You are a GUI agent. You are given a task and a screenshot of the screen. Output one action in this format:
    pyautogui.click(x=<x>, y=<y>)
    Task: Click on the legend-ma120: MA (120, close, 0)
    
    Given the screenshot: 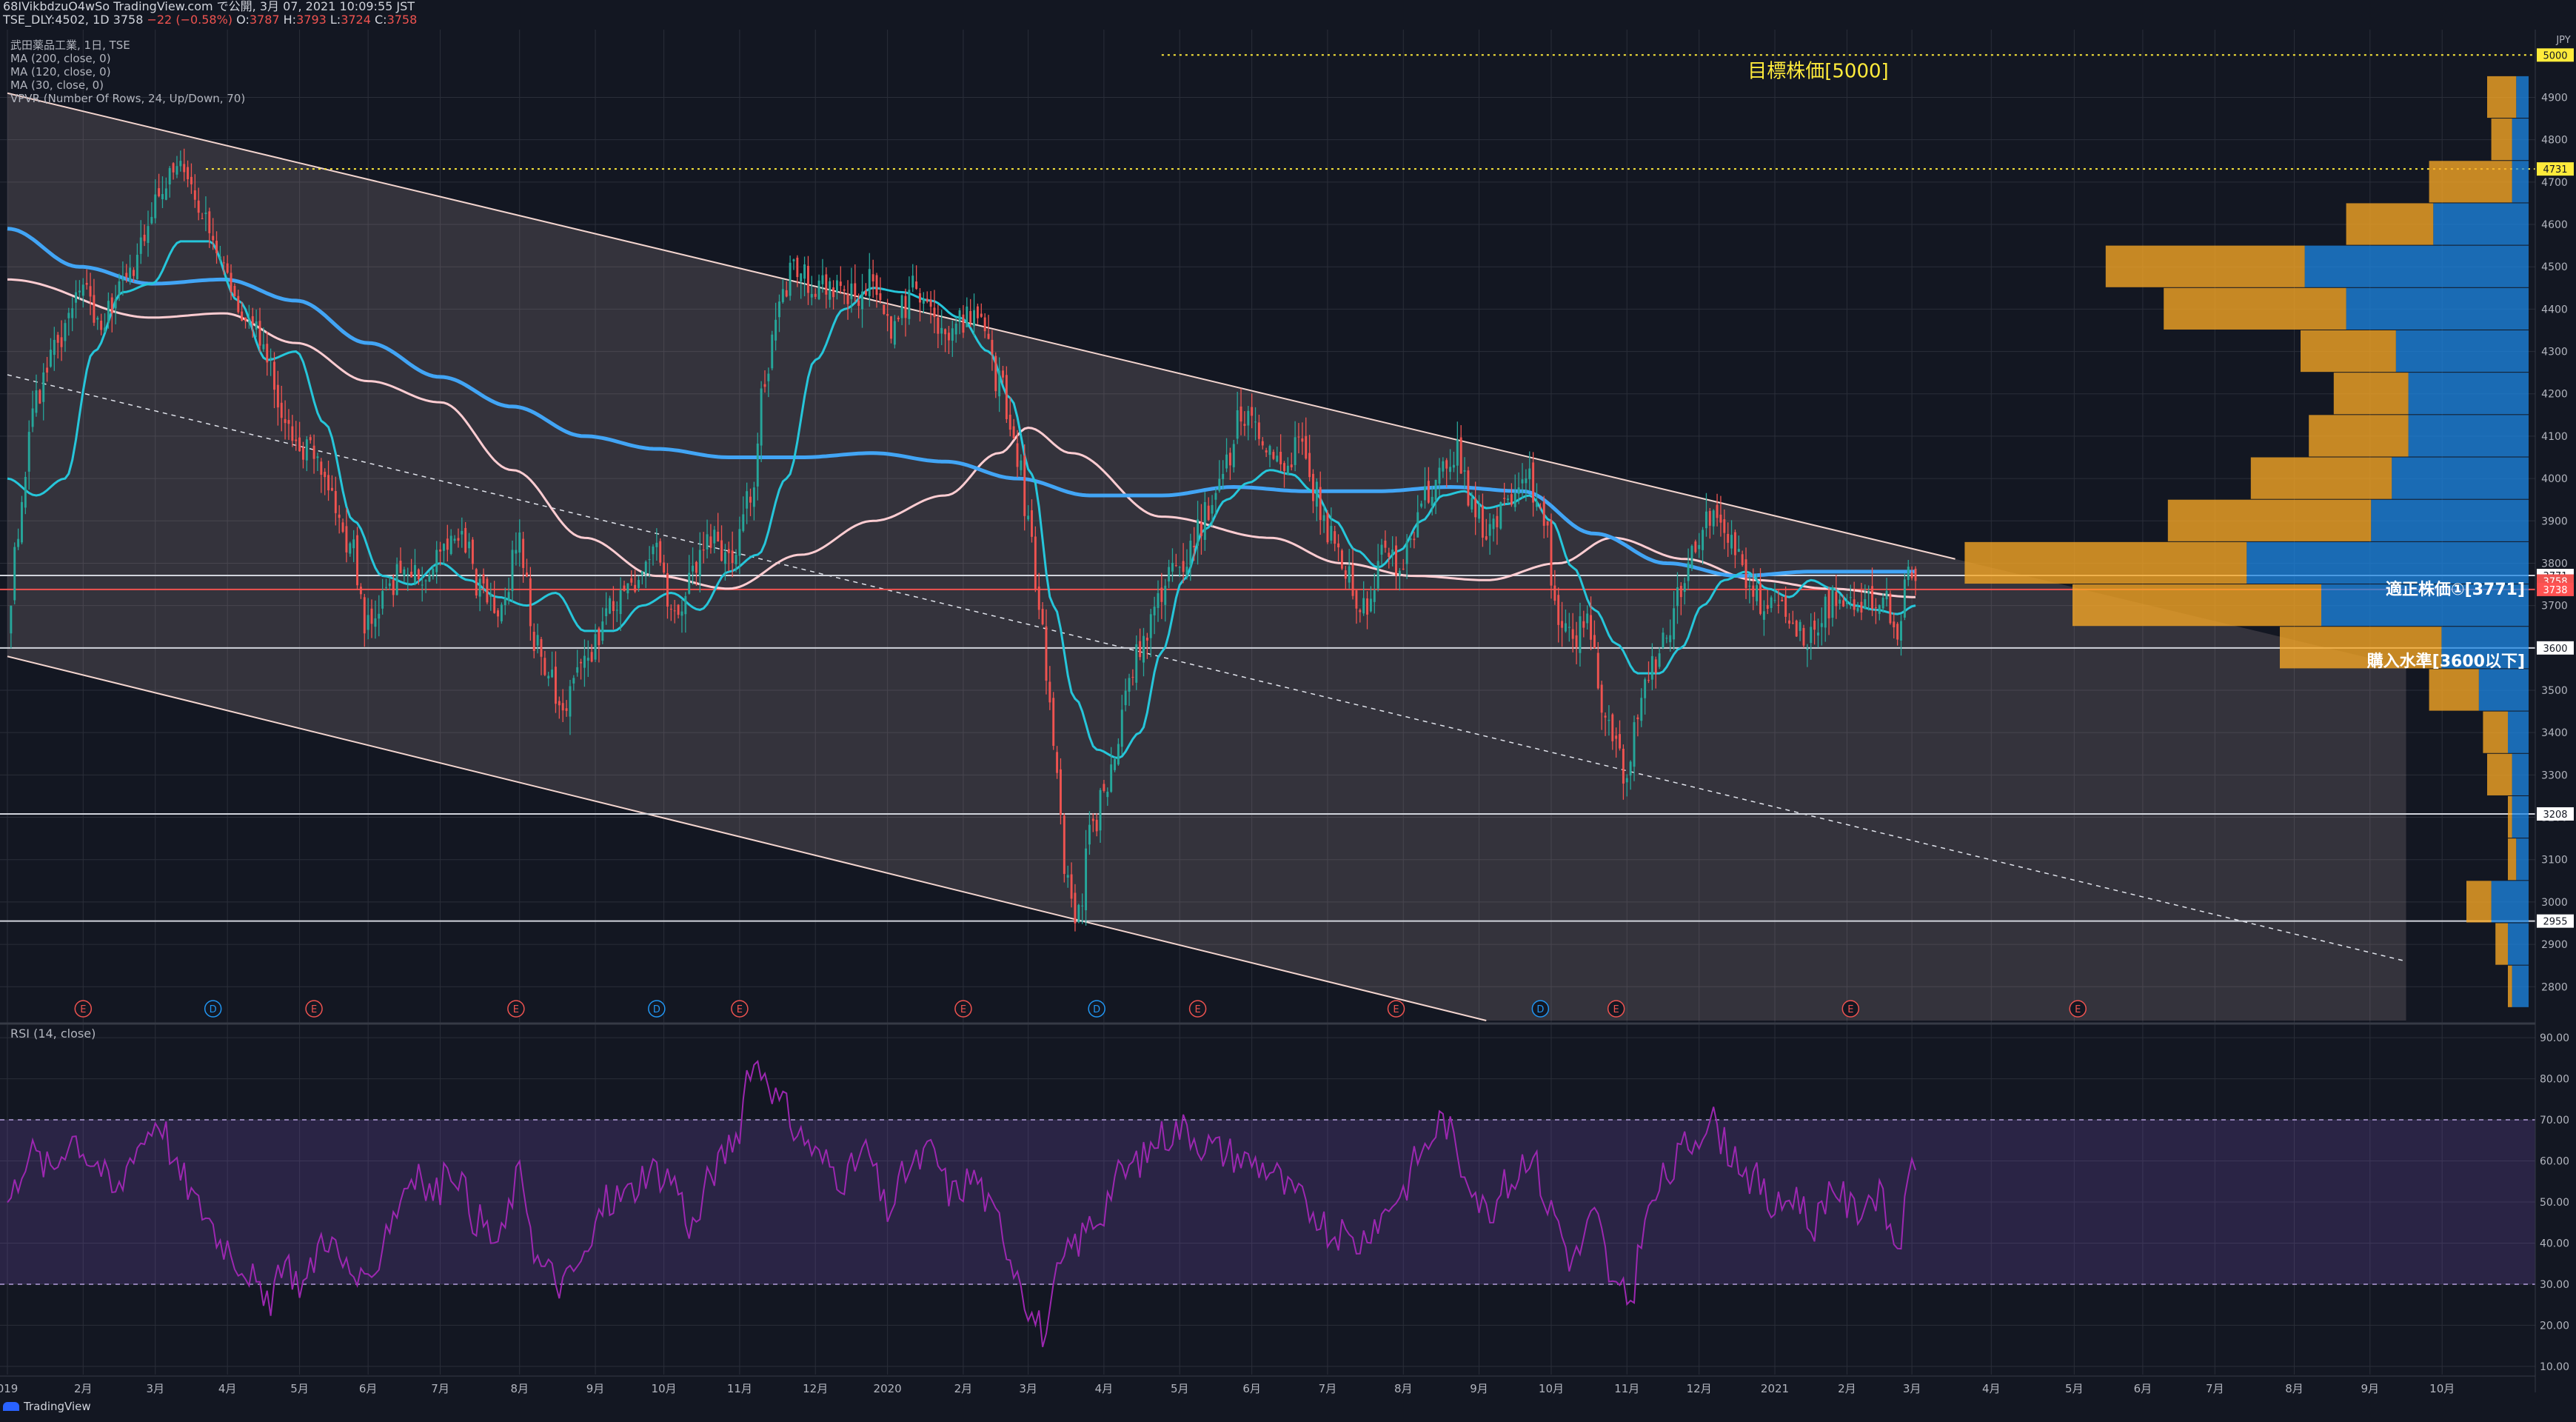 What is the action you would take?
    pyautogui.click(x=60, y=72)
    